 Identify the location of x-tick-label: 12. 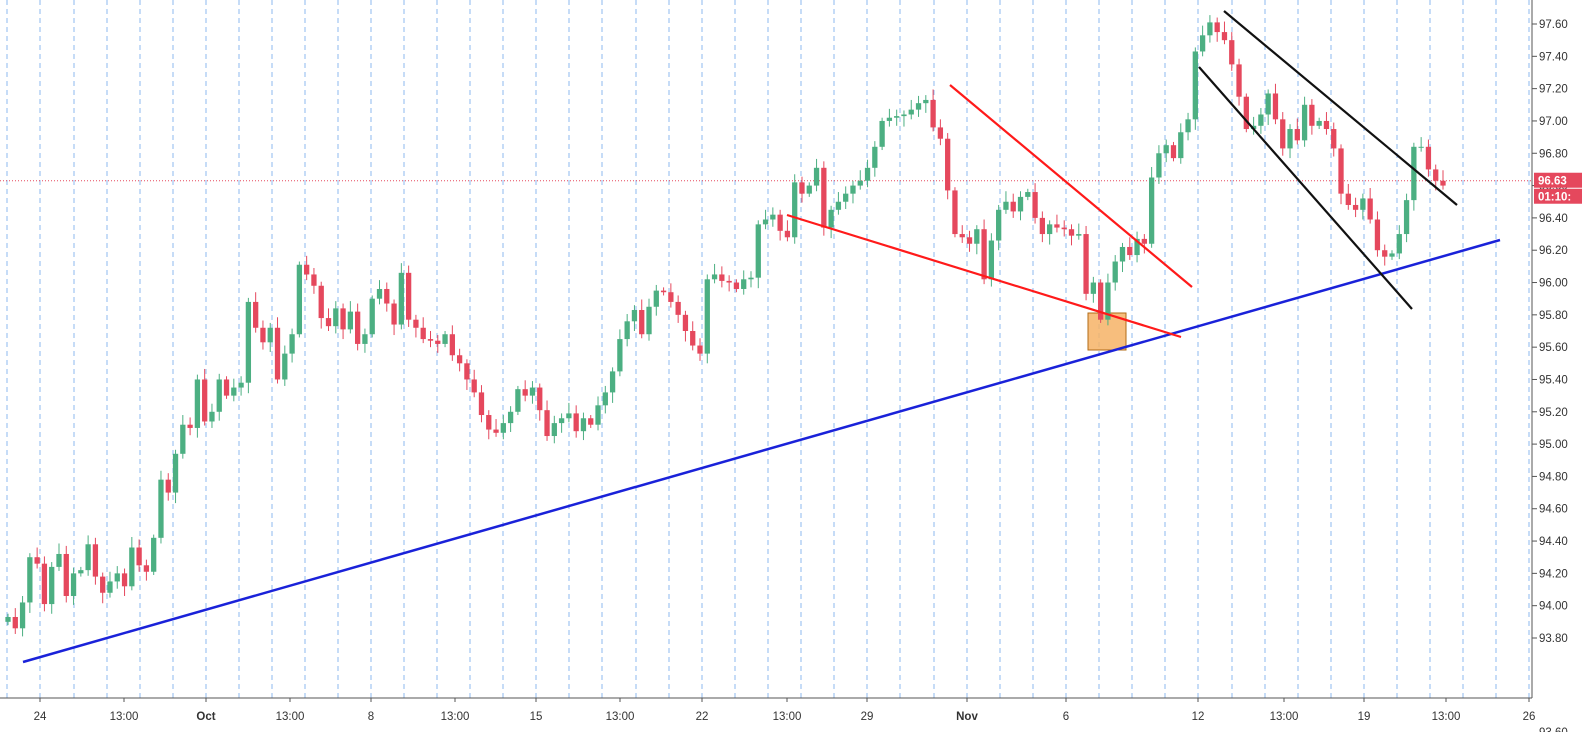
(1198, 717).